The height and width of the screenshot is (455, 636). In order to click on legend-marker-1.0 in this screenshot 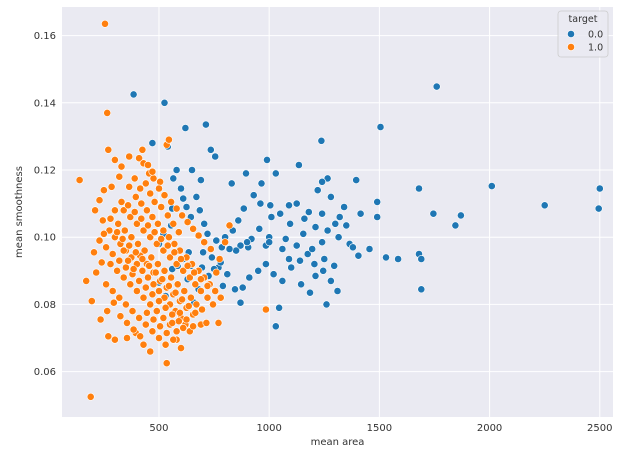, I will do `click(571, 47)`.